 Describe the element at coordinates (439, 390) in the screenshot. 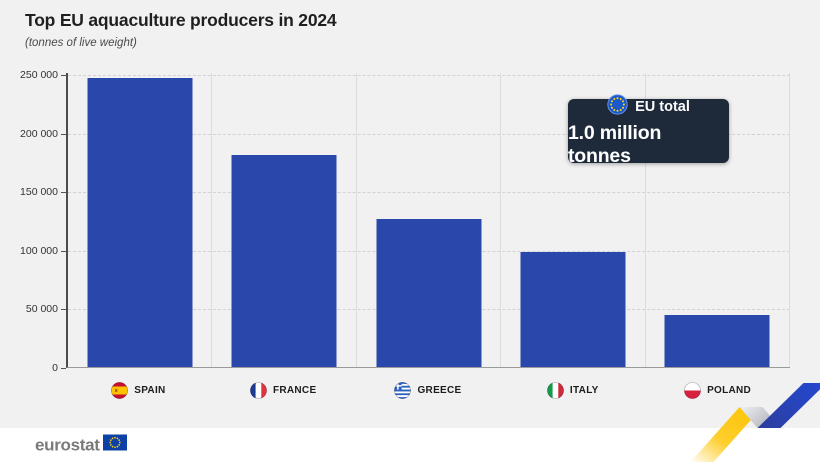

I see `country-label: GREECE` at that location.